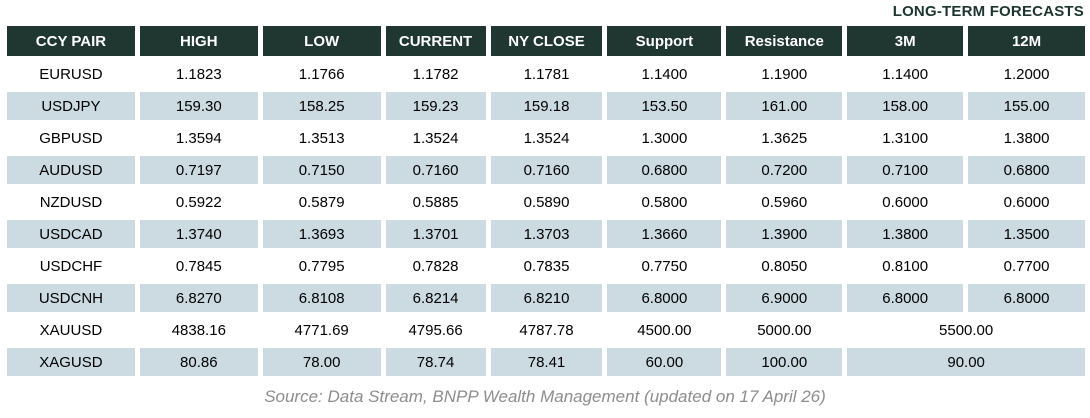  I want to click on cell-12m: 1.2000, so click(1026, 74).